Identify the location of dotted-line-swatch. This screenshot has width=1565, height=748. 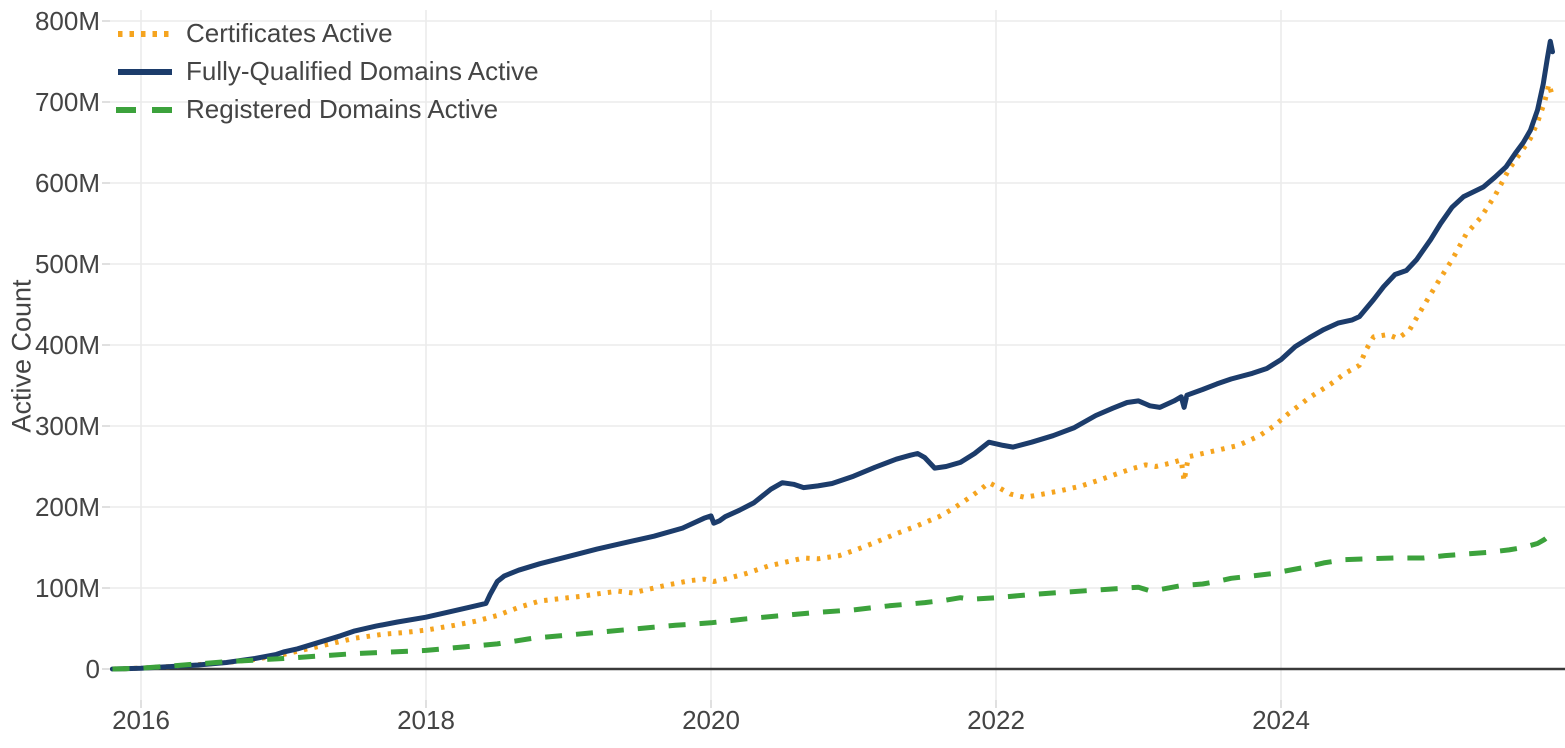
(146, 33).